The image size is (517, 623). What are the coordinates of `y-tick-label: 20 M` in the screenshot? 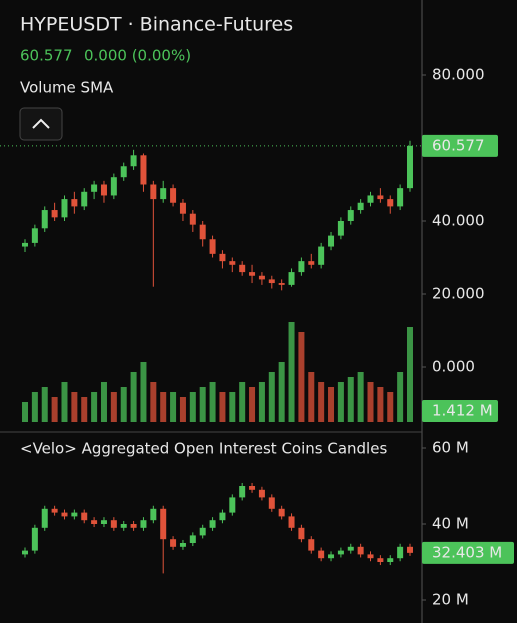 It's located at (450, 600).